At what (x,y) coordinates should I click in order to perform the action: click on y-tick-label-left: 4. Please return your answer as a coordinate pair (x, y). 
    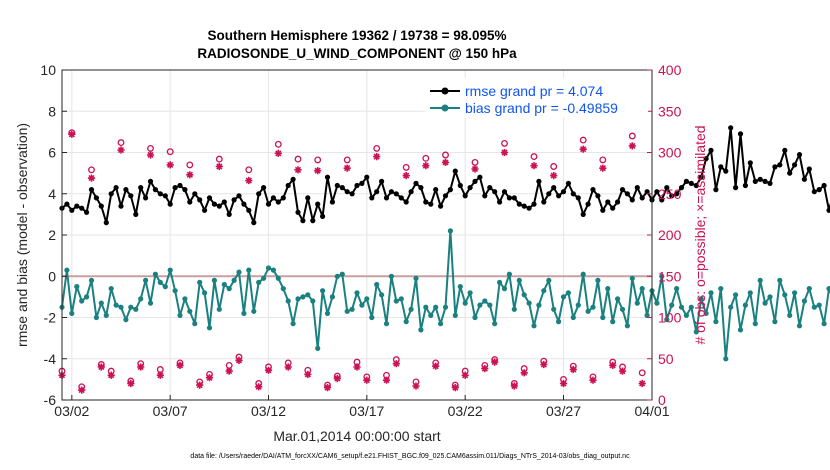
    Looking at the image, I should click on (52, 194).